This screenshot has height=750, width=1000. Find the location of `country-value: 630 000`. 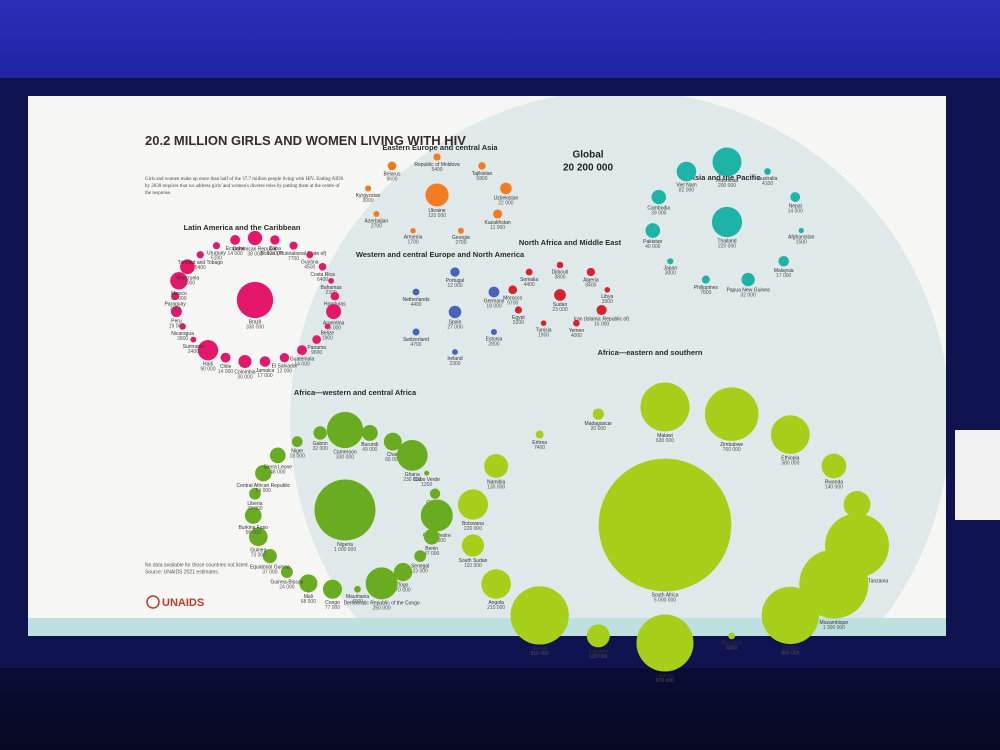

country-value: 630 000 is located at coordinates (665, 441).